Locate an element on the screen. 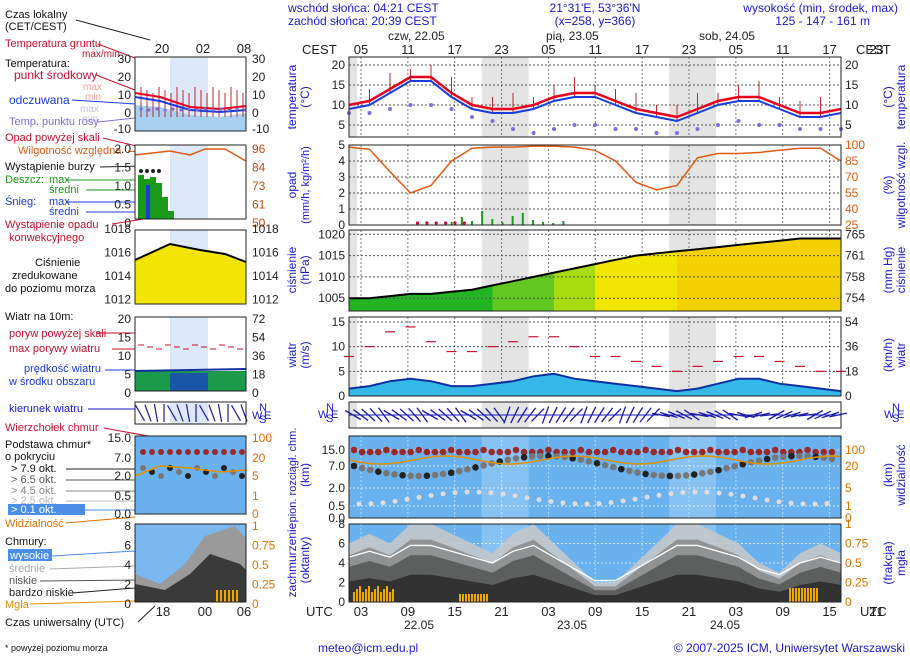 This screenshot has height=660, width=910. cbase-tick-left: 7.0 is located at coordinates (336, 466).